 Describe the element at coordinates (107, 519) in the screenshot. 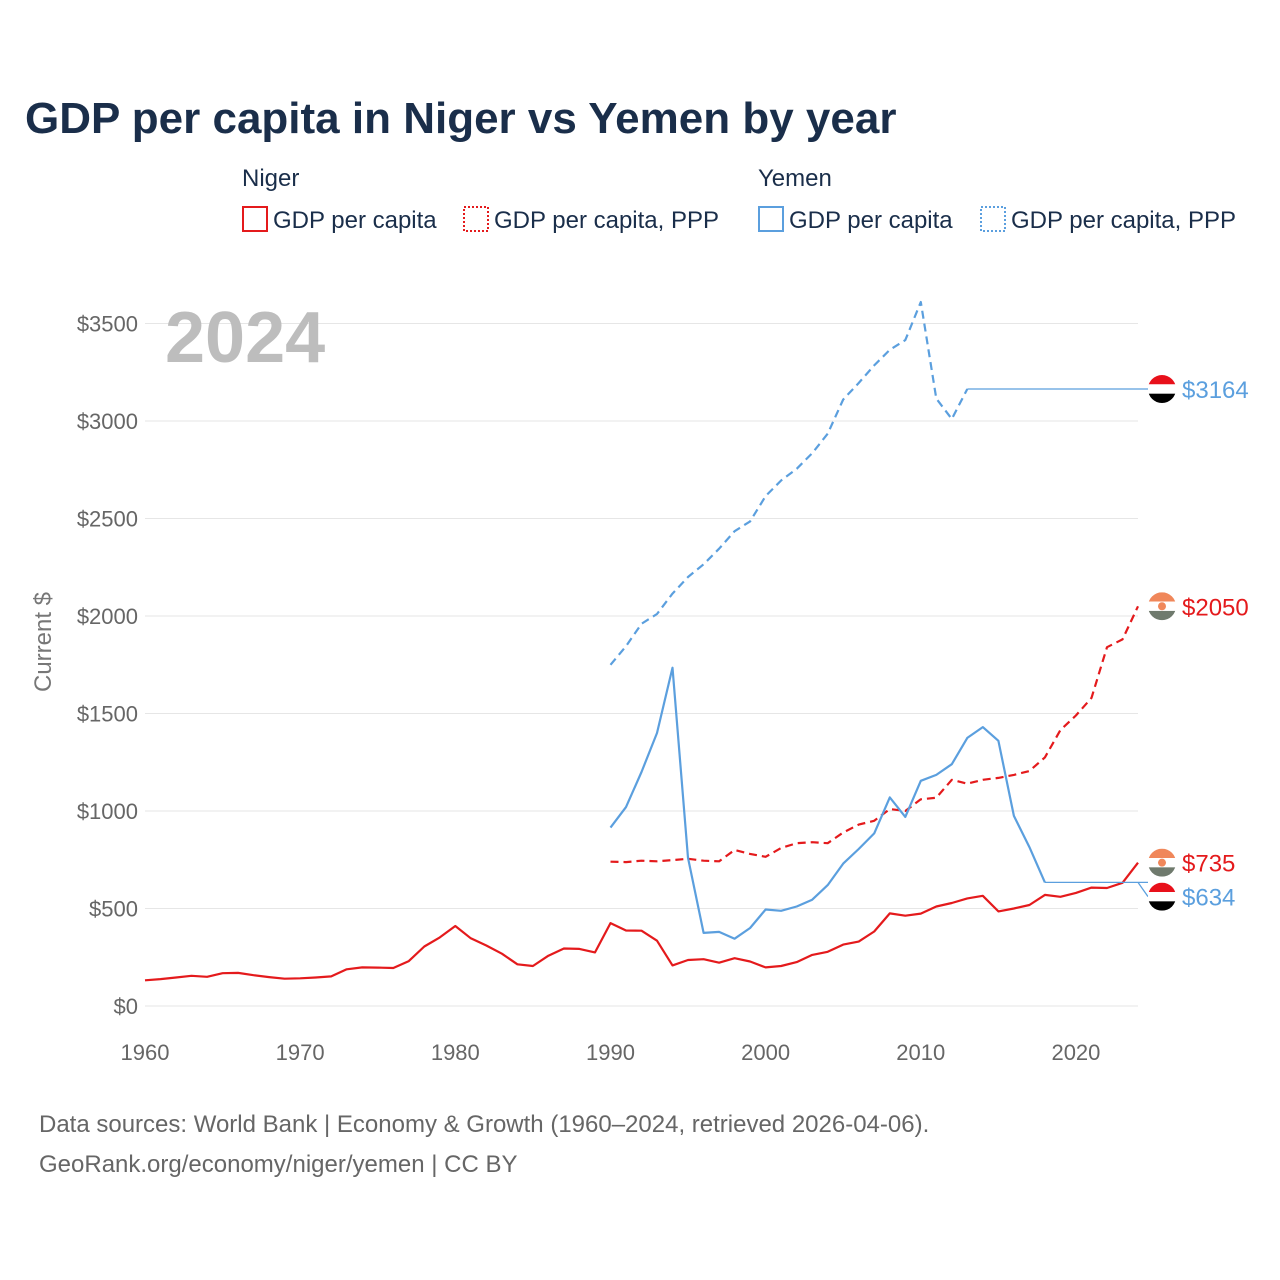

I see `y-tick-label: $2500` at that location.